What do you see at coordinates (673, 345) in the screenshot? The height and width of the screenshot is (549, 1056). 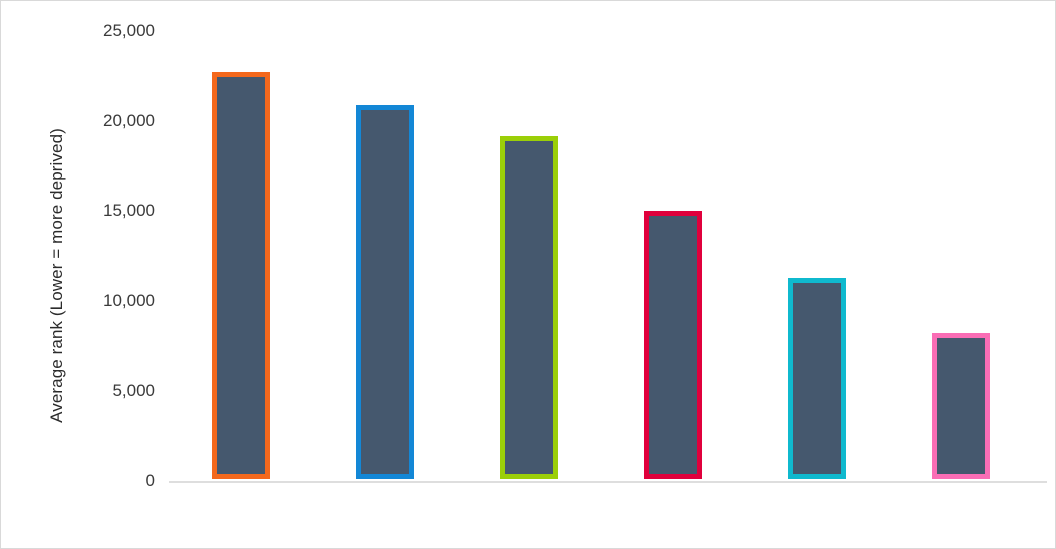 I see `bar-lab` at bounding box center [673, 345].